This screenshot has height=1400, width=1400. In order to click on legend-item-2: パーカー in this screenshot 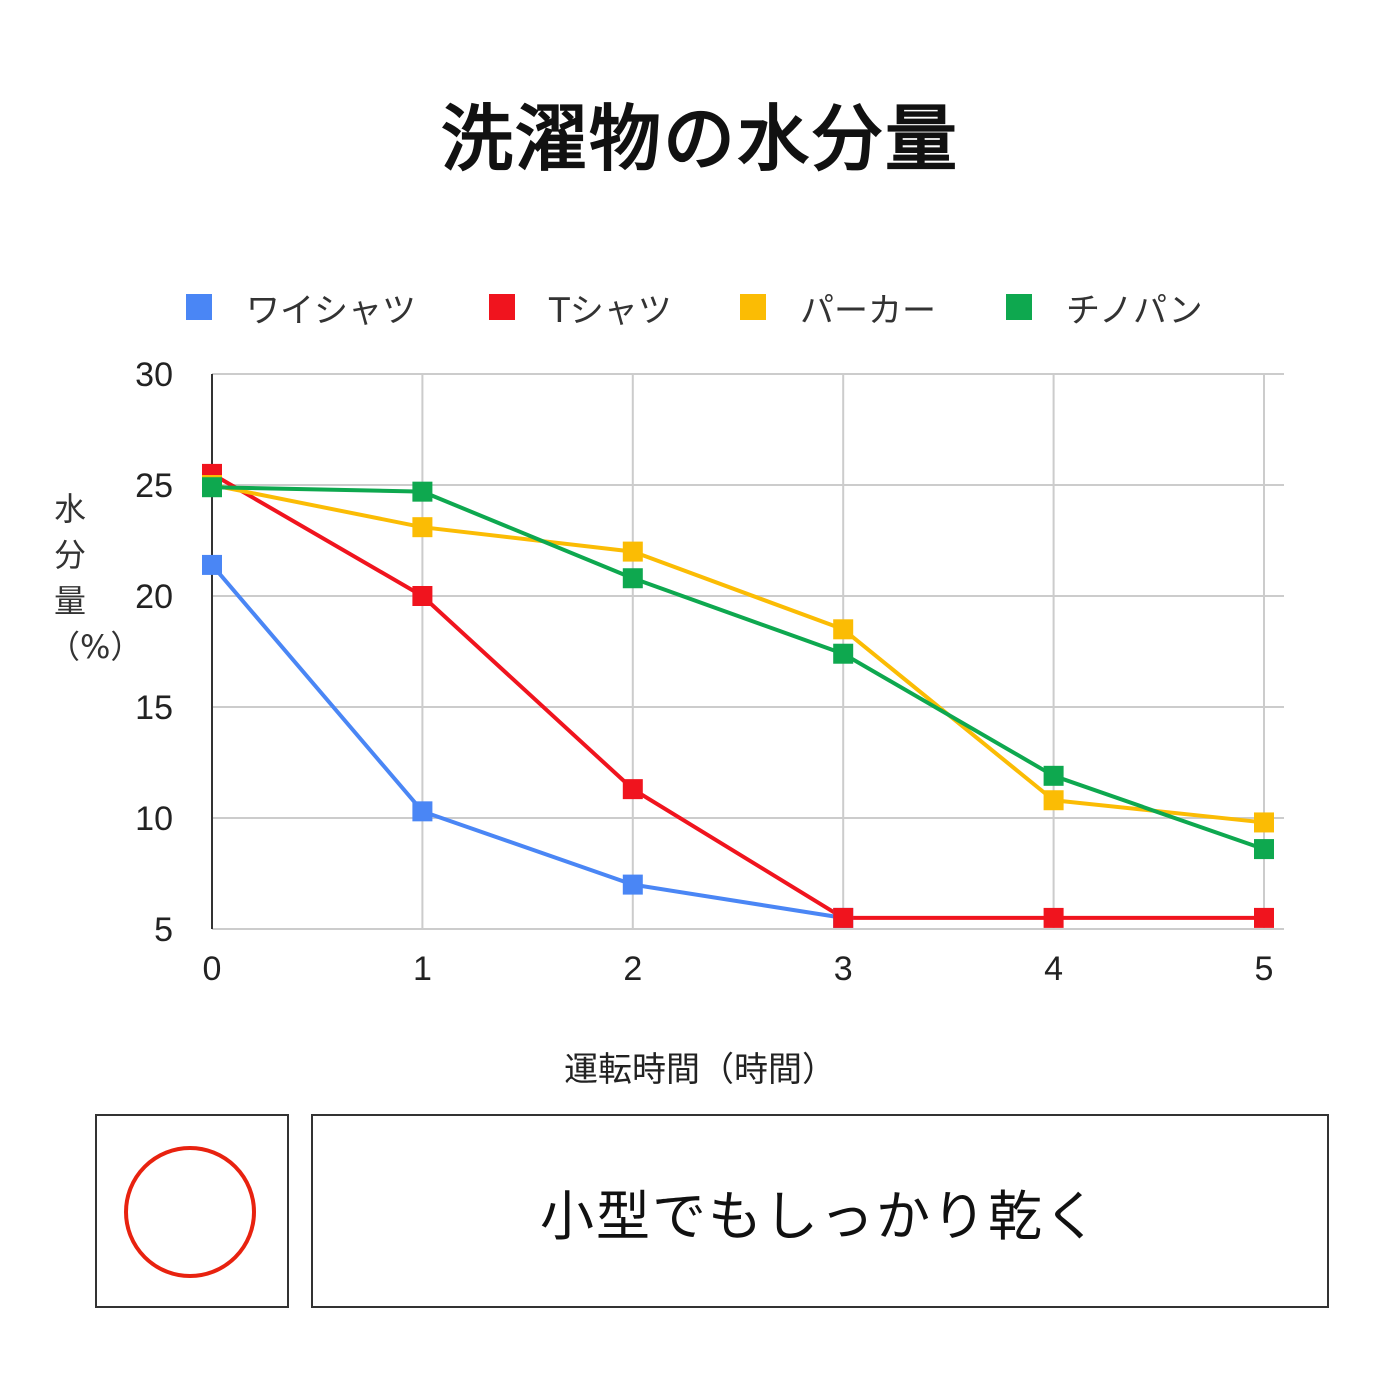, I will do `click(838, 307)`.